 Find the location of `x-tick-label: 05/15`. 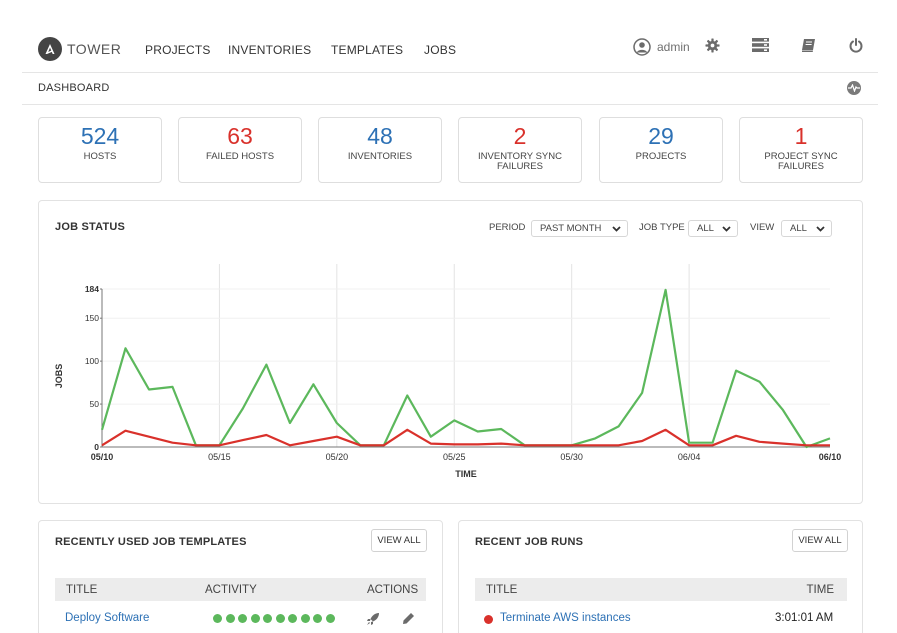

x-tick-label: 05/15 is located at coordinates (219, 457).